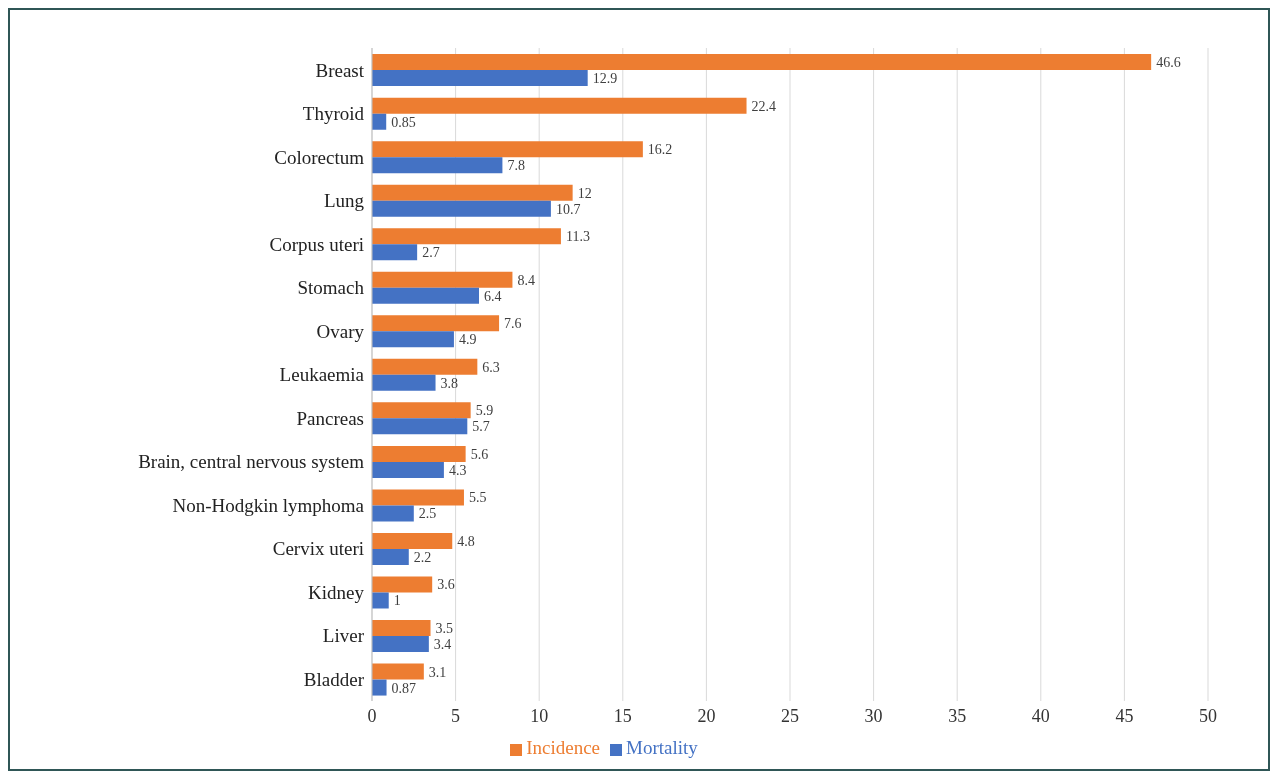  What do you see at coordinates (437, 672) in the screenshot?
I see `data-label: 3.1` at bounding box center [437, 672].